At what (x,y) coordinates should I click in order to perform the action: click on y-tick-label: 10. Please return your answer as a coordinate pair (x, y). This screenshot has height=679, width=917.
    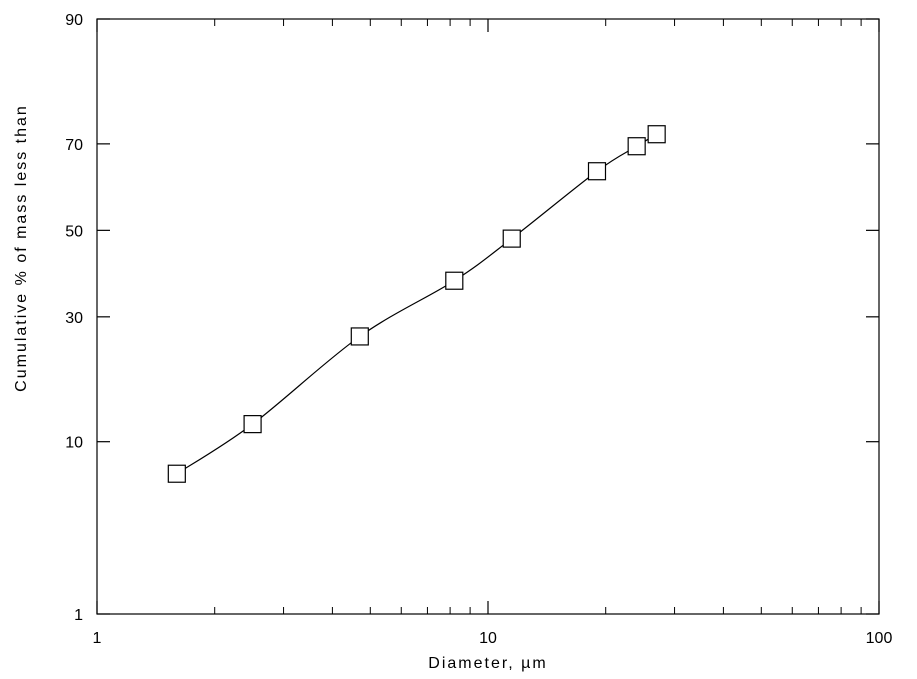
    Looking at the image, I should click on (74, 443).